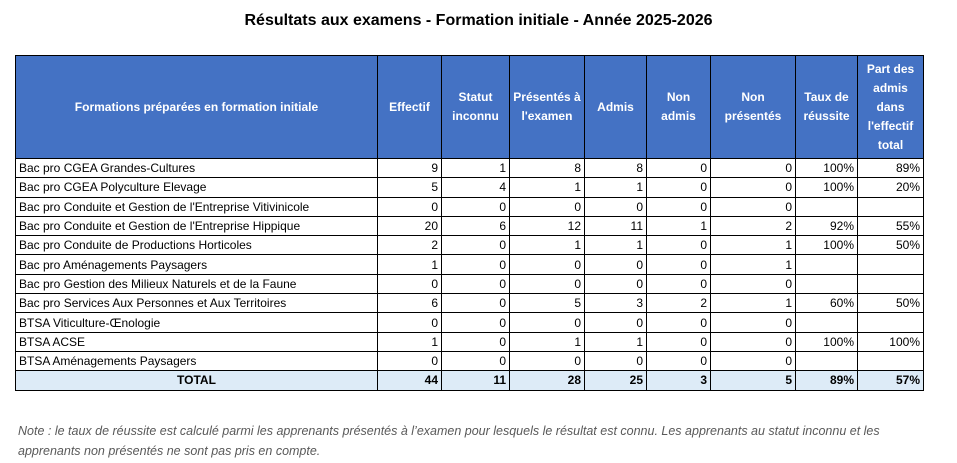 The width and height of the screenshot is (957, 463). Describe the element at coordinates (196, 168) in the screenshot. I see `cell-formation: Bac pro CGEA Grandes-Cultures` at that location.